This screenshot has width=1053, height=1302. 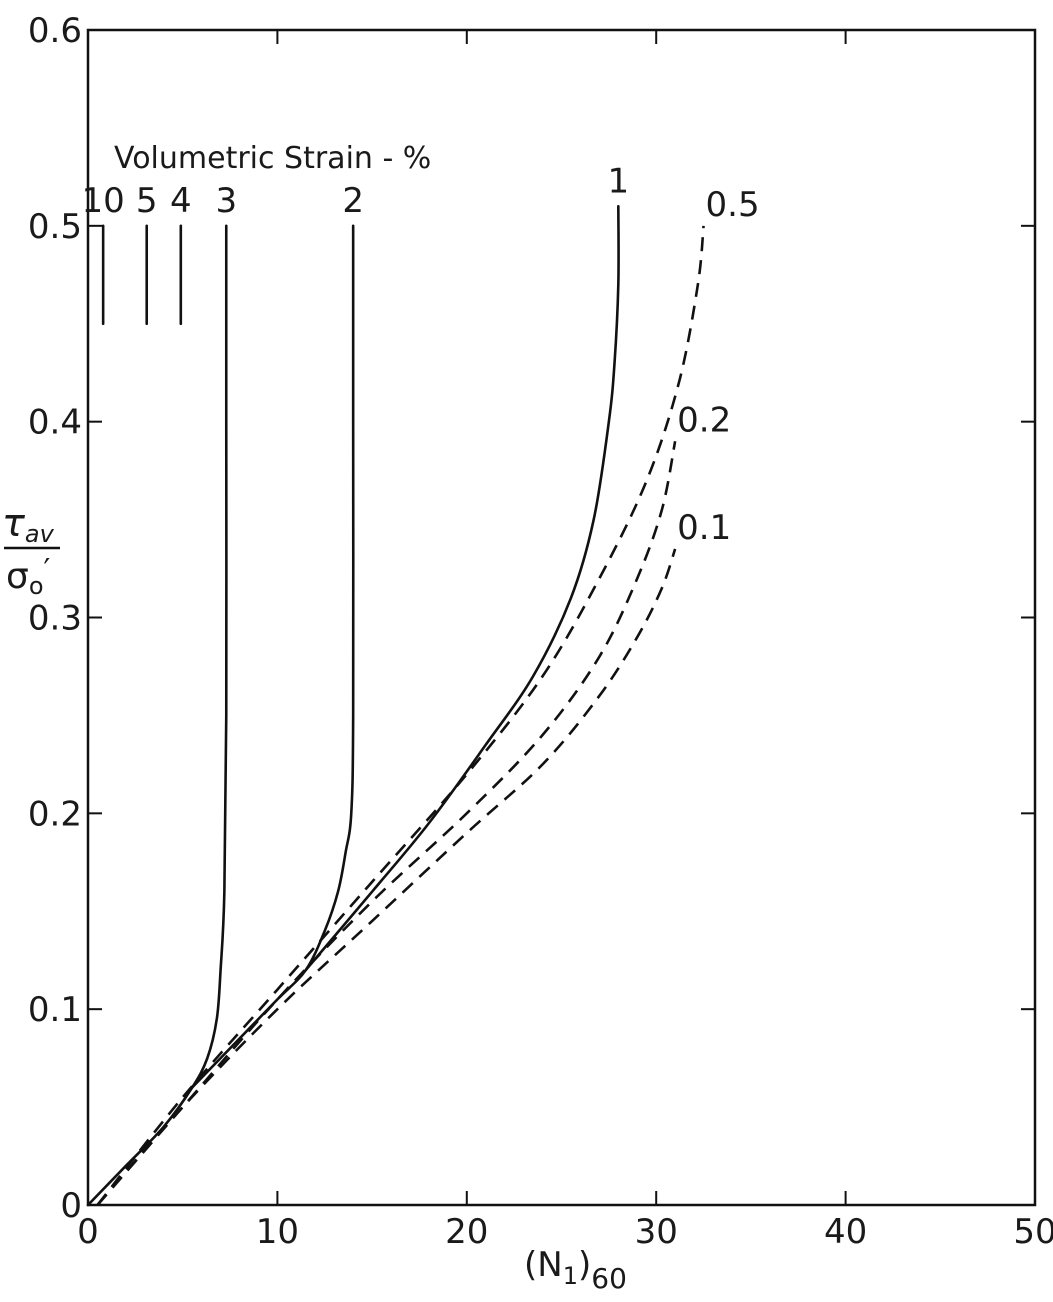 I want to click on legend-title: Volumetric Strain - %, so click(x=272, y=158).